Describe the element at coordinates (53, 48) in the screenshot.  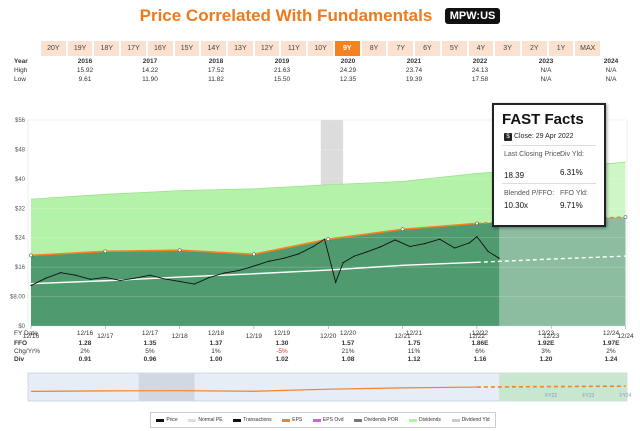
I see `range-button-20y: 20Y` at that location.